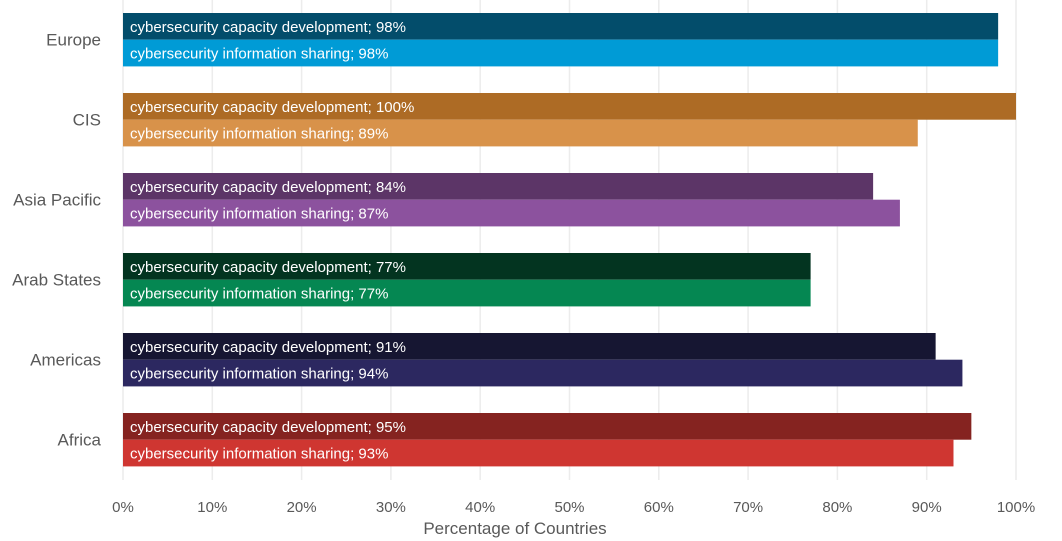 The image size is (1062, 541). I want to click on x-tick-label: 20%, so click(302, 507).